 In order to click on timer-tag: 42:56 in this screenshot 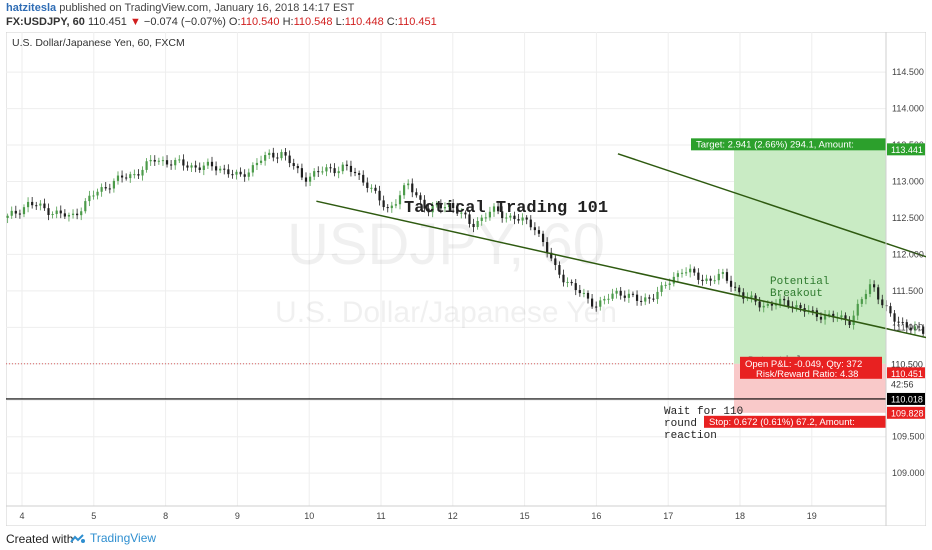, I will do `click(902, 385)`.